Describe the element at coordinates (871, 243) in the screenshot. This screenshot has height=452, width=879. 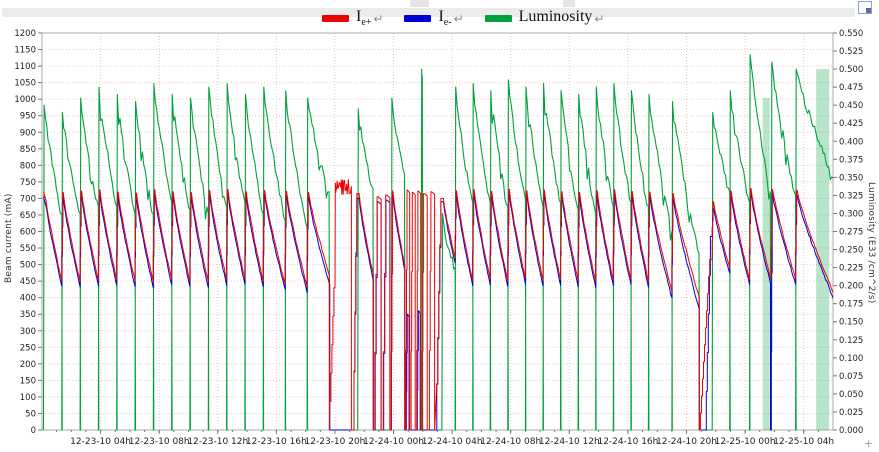
I see `y-right-axis-title: Luminosity (E33 /cm^2/s)` at that location.